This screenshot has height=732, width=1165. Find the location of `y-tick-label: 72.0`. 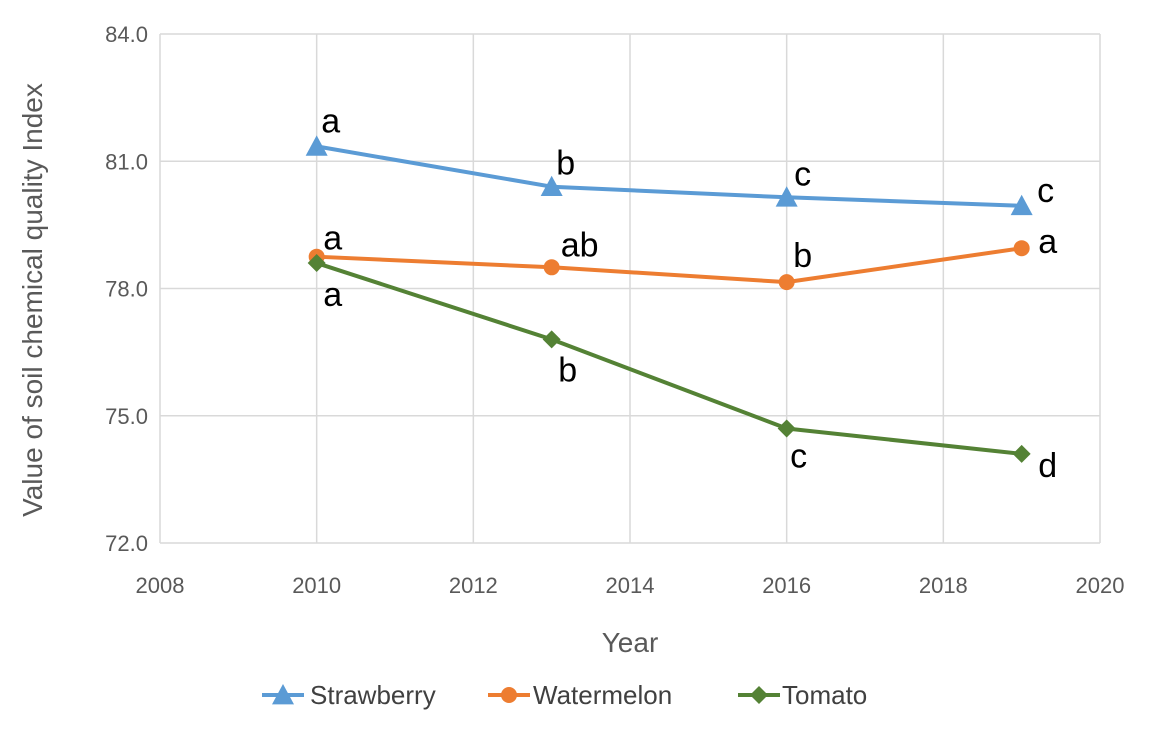

y-tick-label: 72.0 is located at coordinates (126, 543).